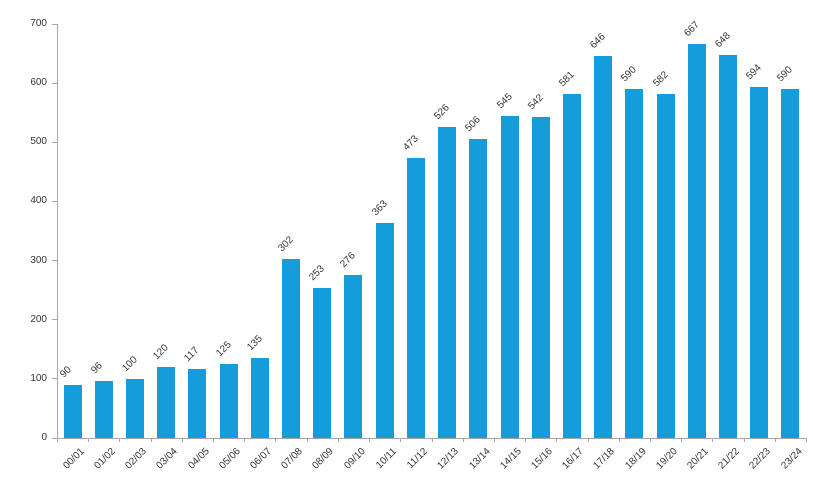 This screenshot has width=813, height=491. What do you see at coordinates (38, 142) in the screenshot?
I see `y-axis-tick-label: 500` at bounding box center [38, 142].